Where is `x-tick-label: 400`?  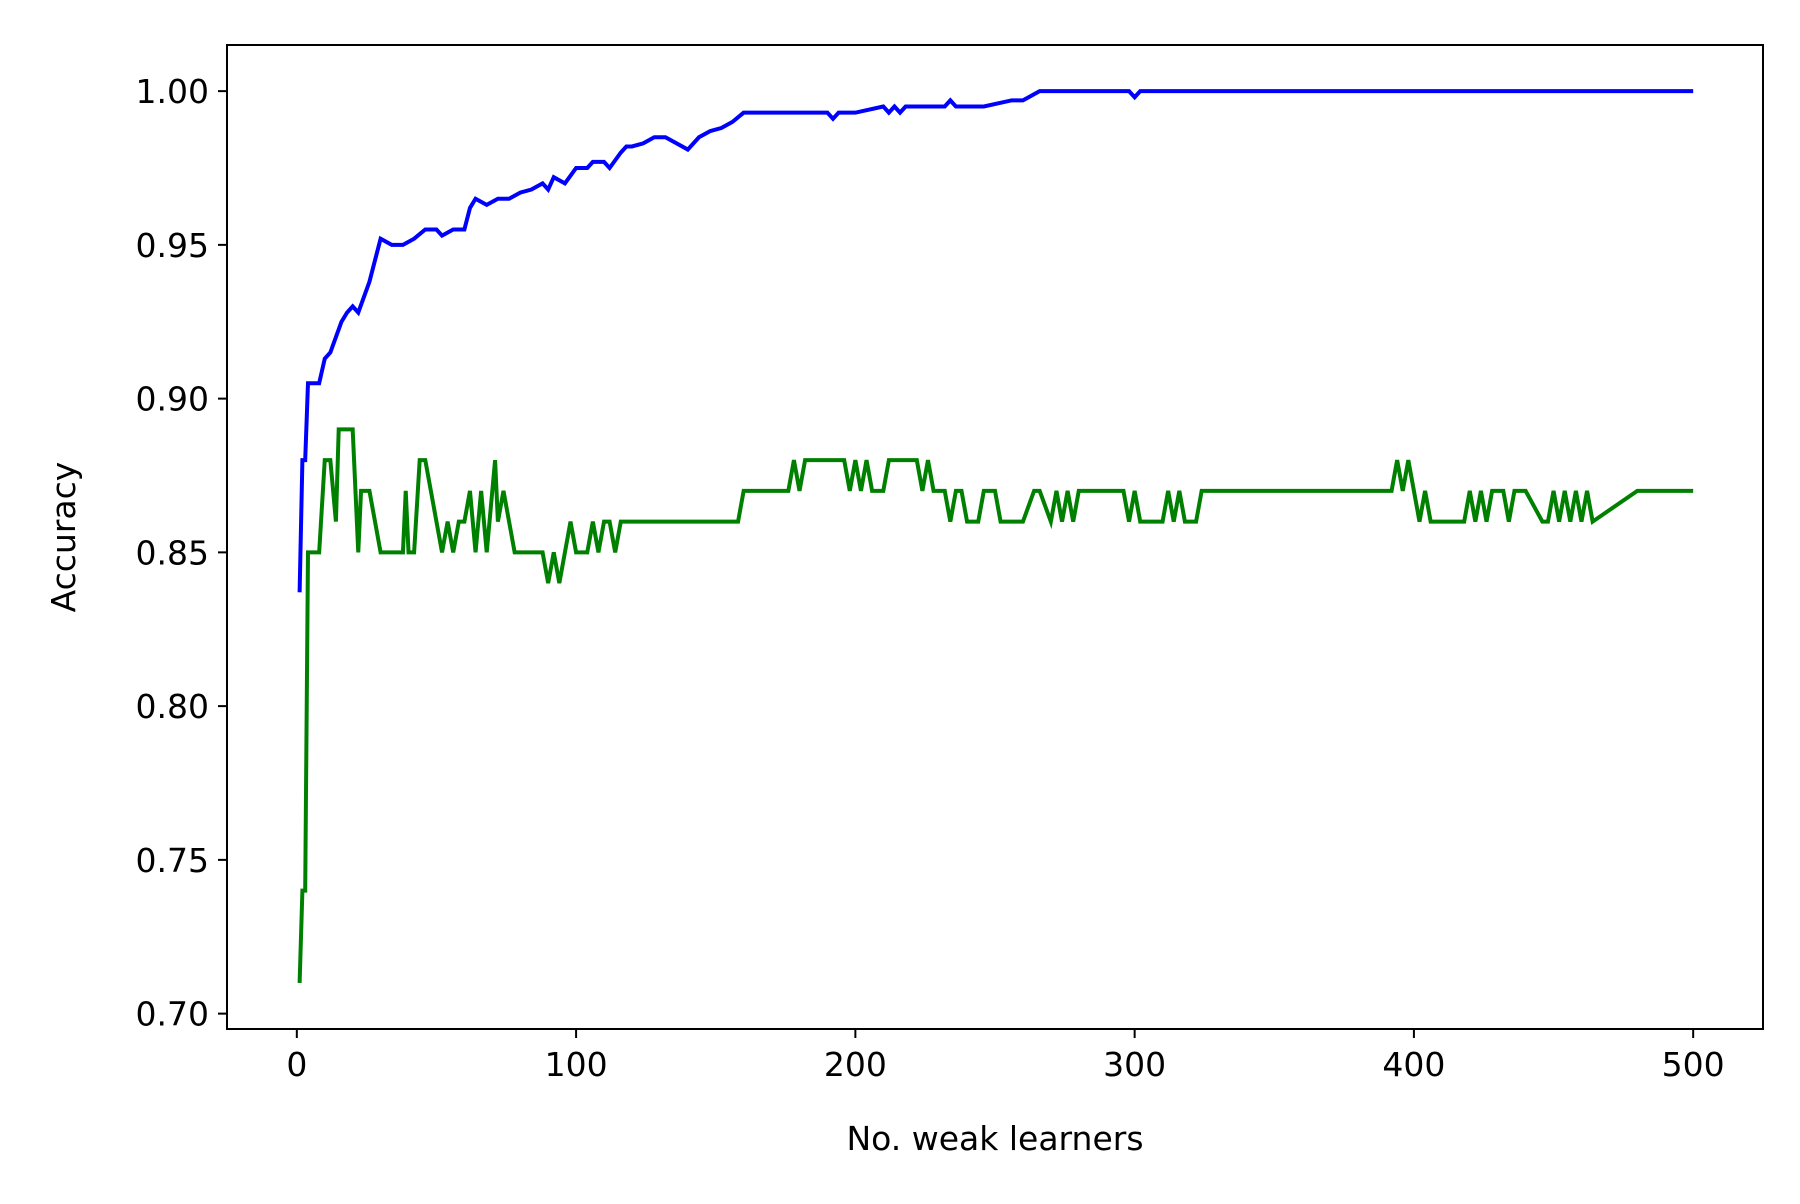
x-tick-label: 400 is located at coordinates (1413, 1064).